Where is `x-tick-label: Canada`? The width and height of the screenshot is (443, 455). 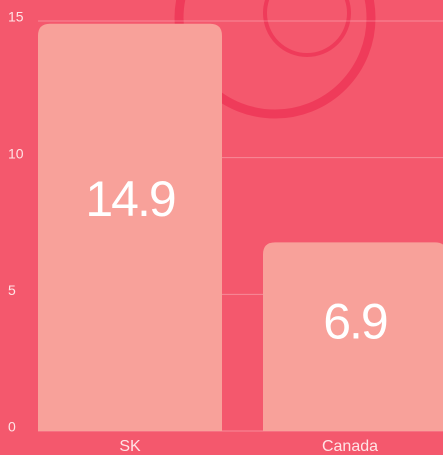
x-tick-label: Canada is located at coordinates (350, 446).